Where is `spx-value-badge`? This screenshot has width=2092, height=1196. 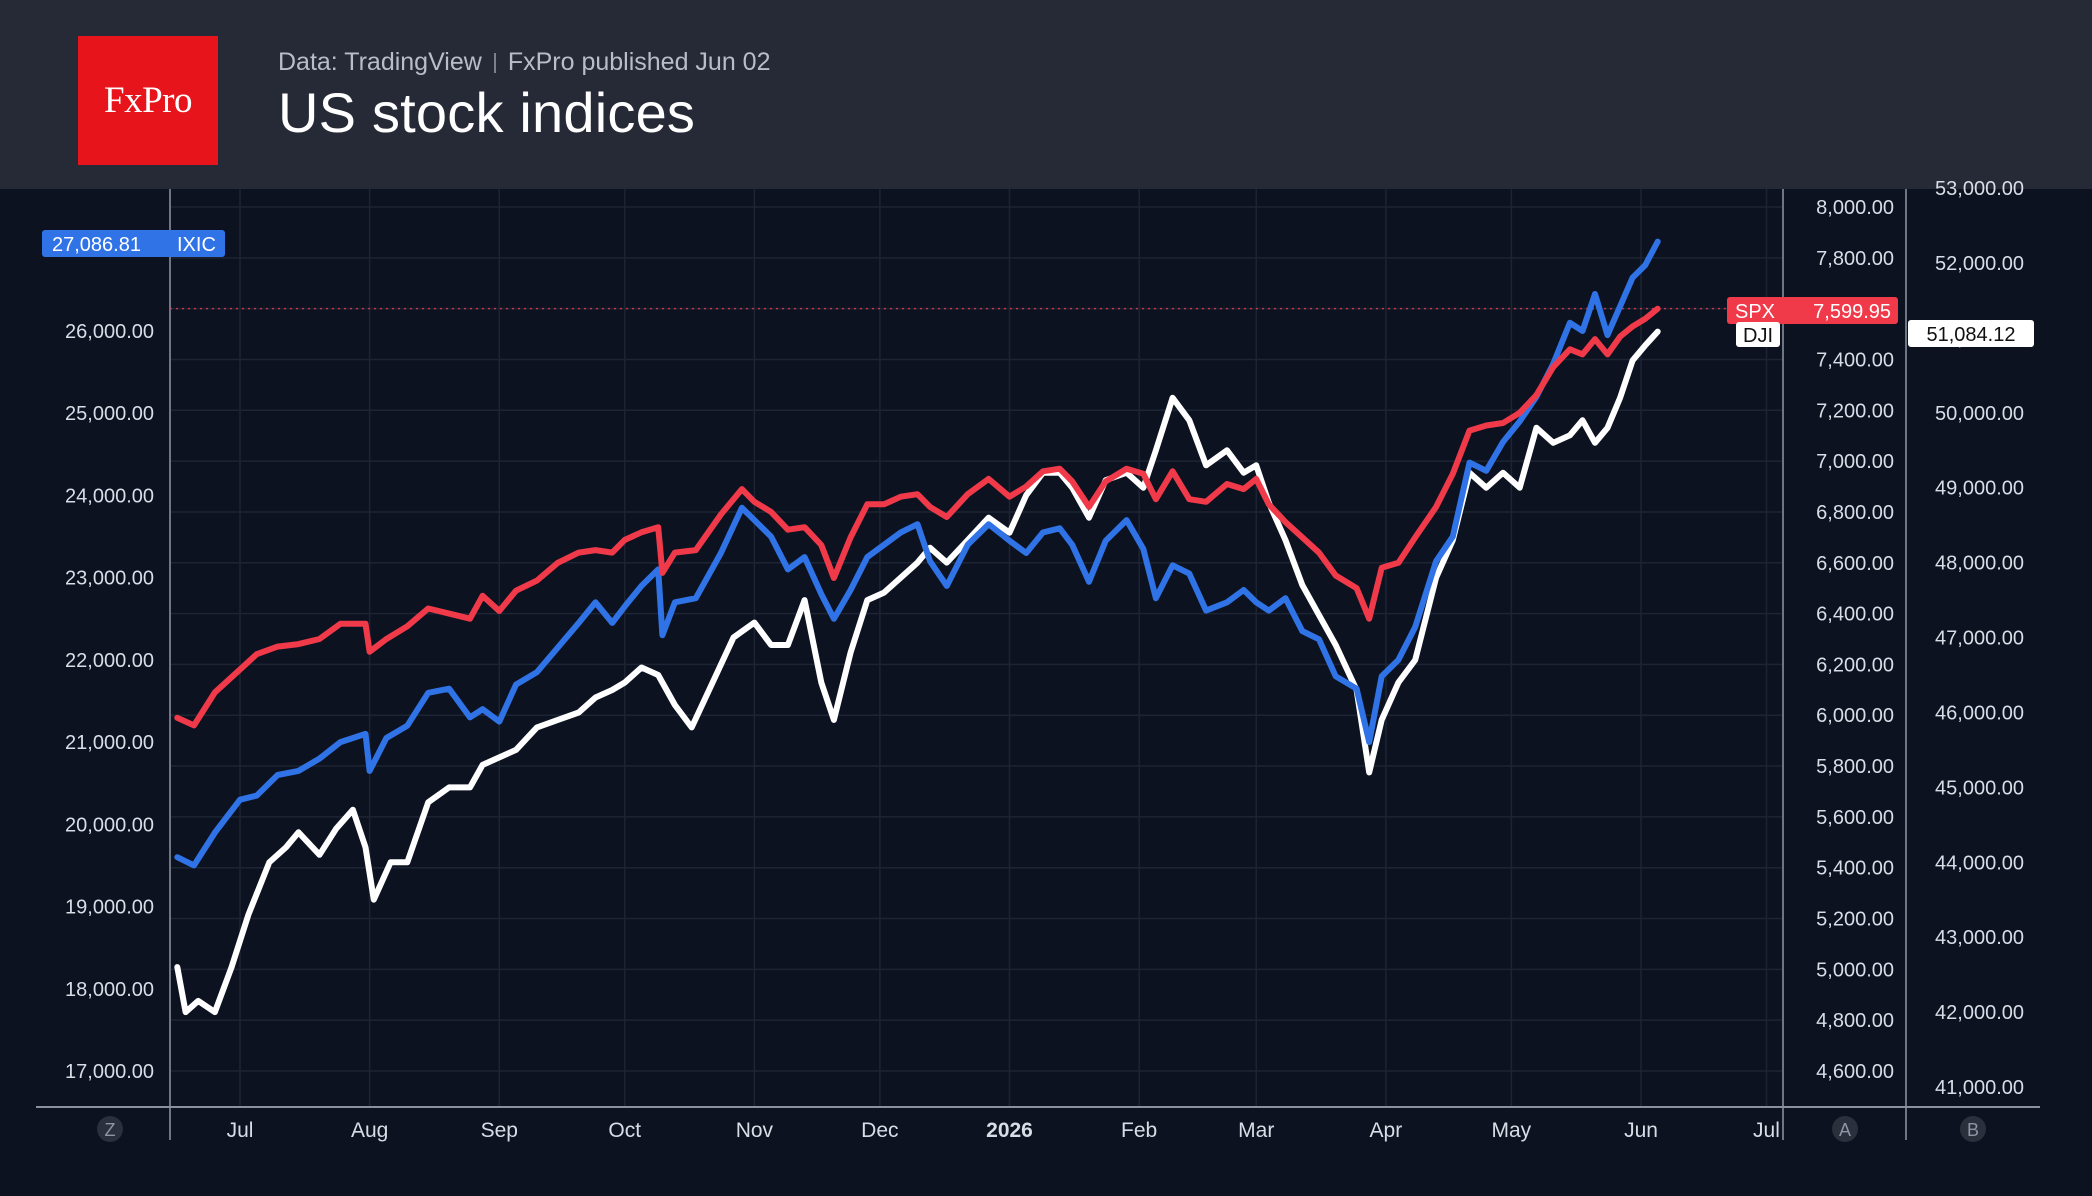
spx-value-badge is located at coordinates (1812, 310).